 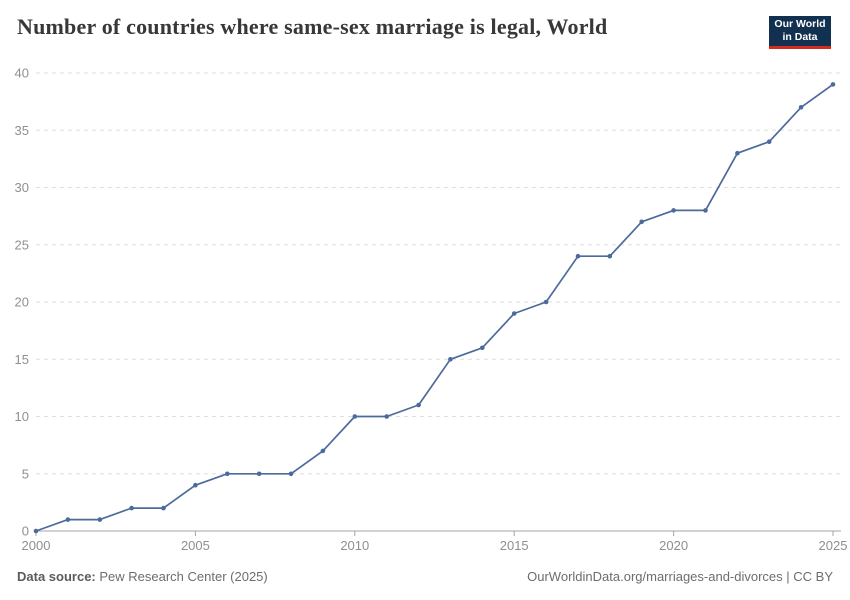 What do you see at coordinates (22, 244) in the screenshot?
I see `y-tick-label: 25` at bounding box center [22, 244].